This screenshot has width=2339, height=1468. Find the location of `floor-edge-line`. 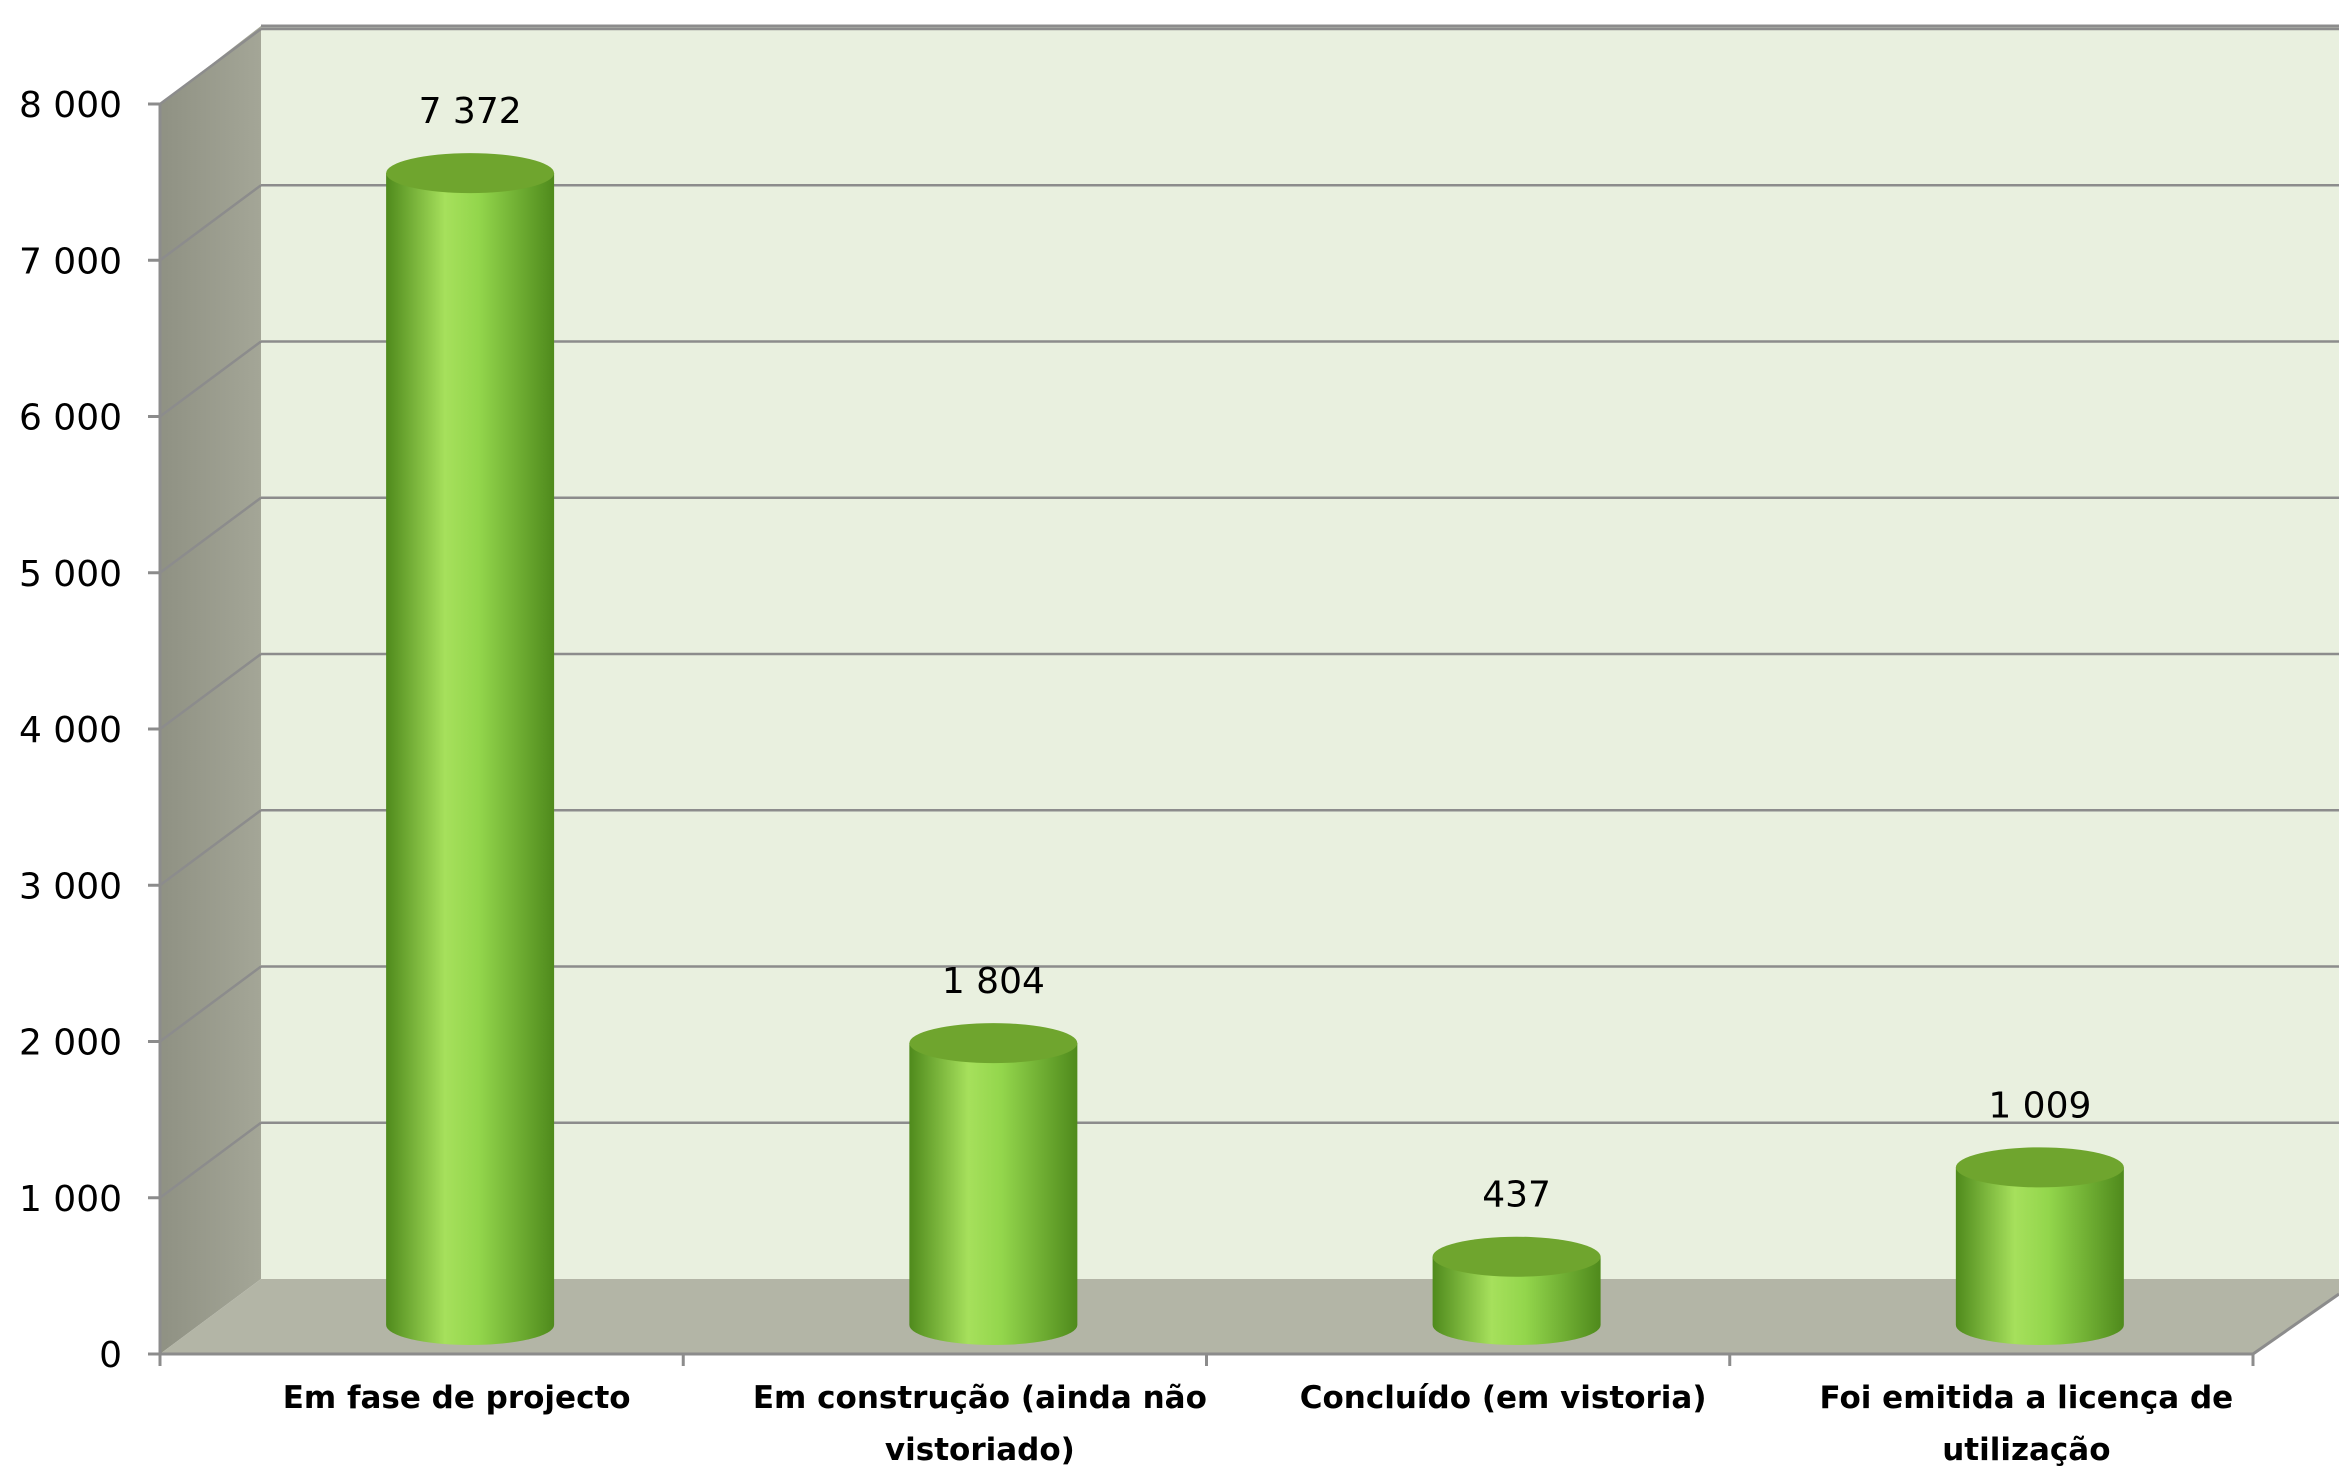

floor-edge-line is located at coordinates (2295, 1324).